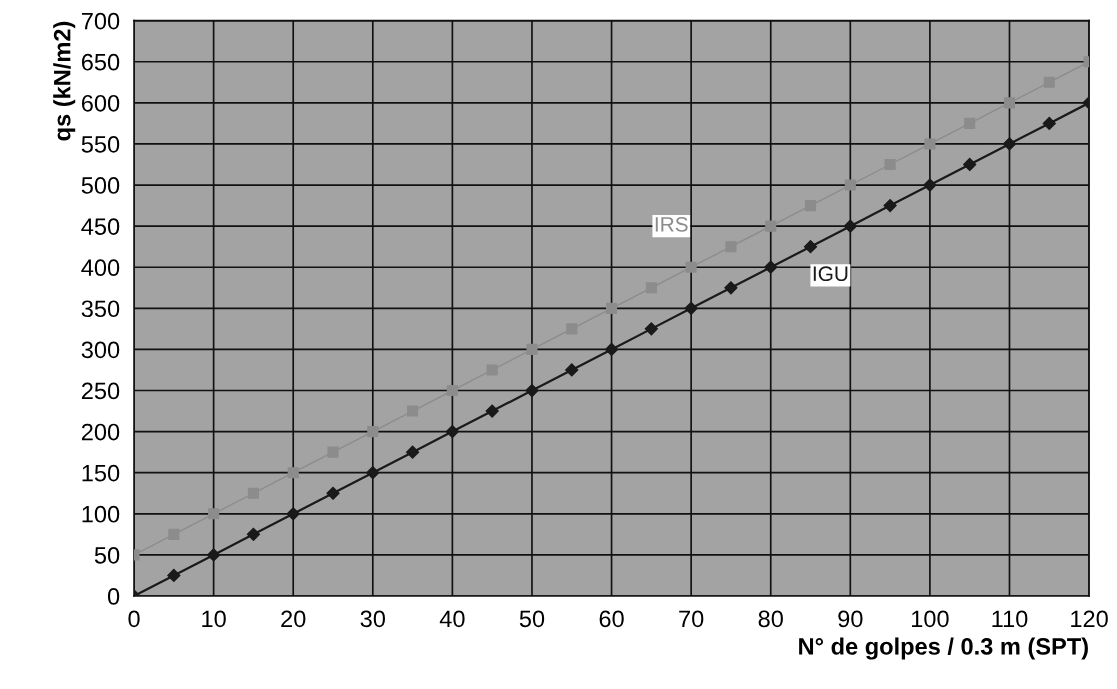 This screenshot has height=689, width=1117. I want to click on y-tick-label: 0, so click(113, 596).